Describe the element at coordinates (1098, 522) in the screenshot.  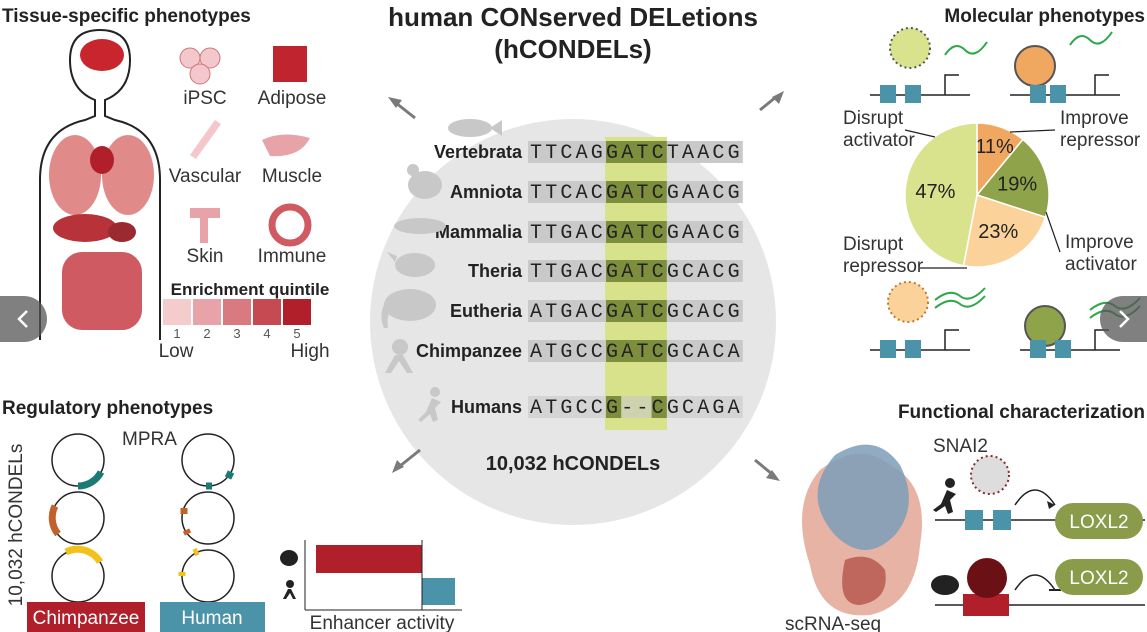
I see `gene-label: LOXL2` at that location.